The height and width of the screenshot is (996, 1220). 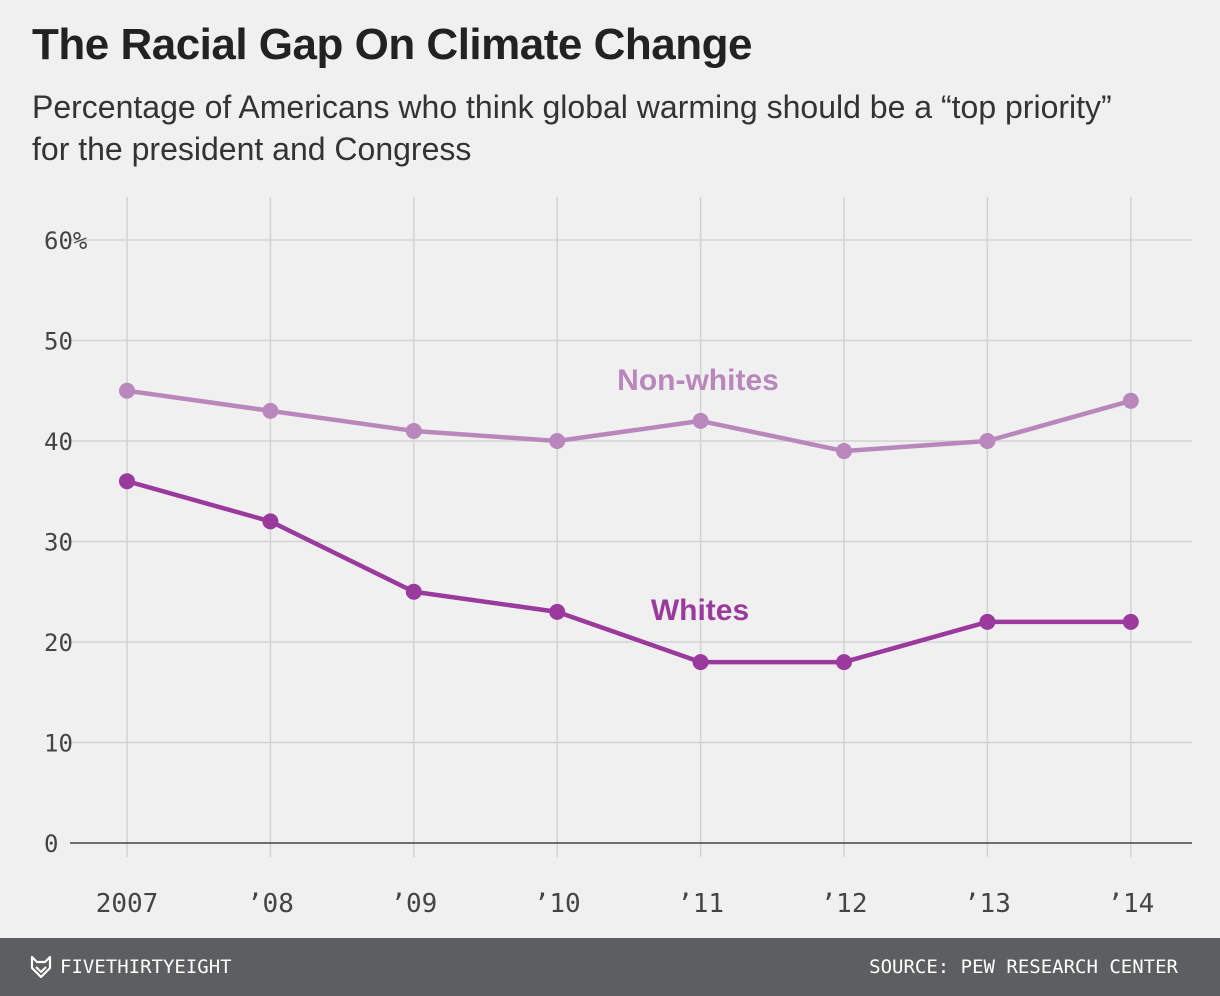 I want to click on x-tick-label: ’10, so click(x=557, y=904).